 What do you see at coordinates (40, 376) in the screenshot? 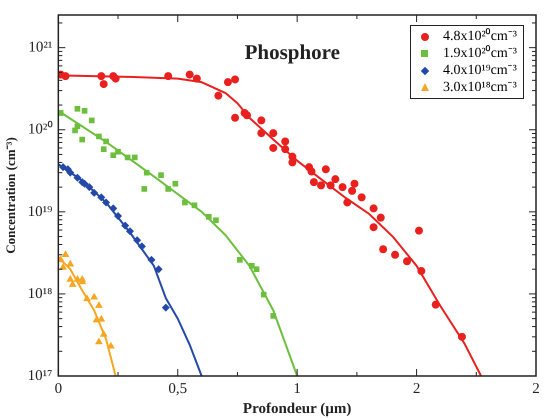
I see `y-tick-label: 10¹⁷` at bounding box center [40, 376].